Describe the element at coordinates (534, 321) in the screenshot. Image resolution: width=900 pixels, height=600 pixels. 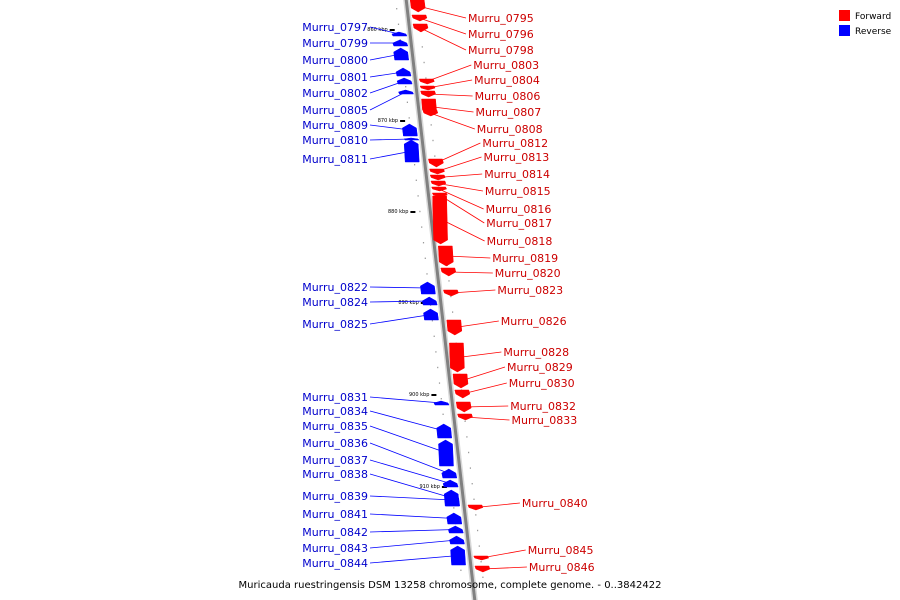
I see `gene-label: Murru_0826` at that location.